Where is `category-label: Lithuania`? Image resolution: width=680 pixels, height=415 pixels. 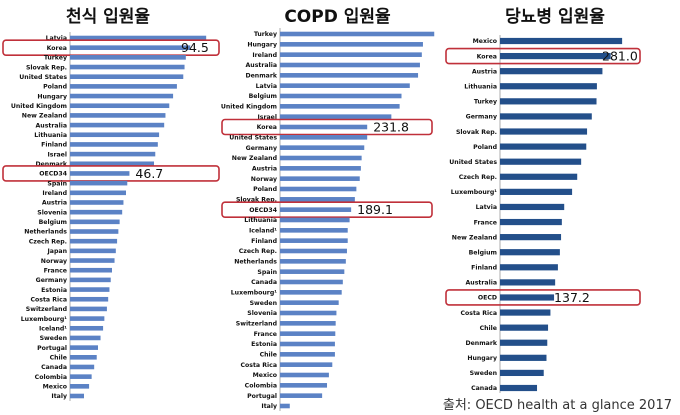 category-label: Lithuania is located at coordinates (260, 220).